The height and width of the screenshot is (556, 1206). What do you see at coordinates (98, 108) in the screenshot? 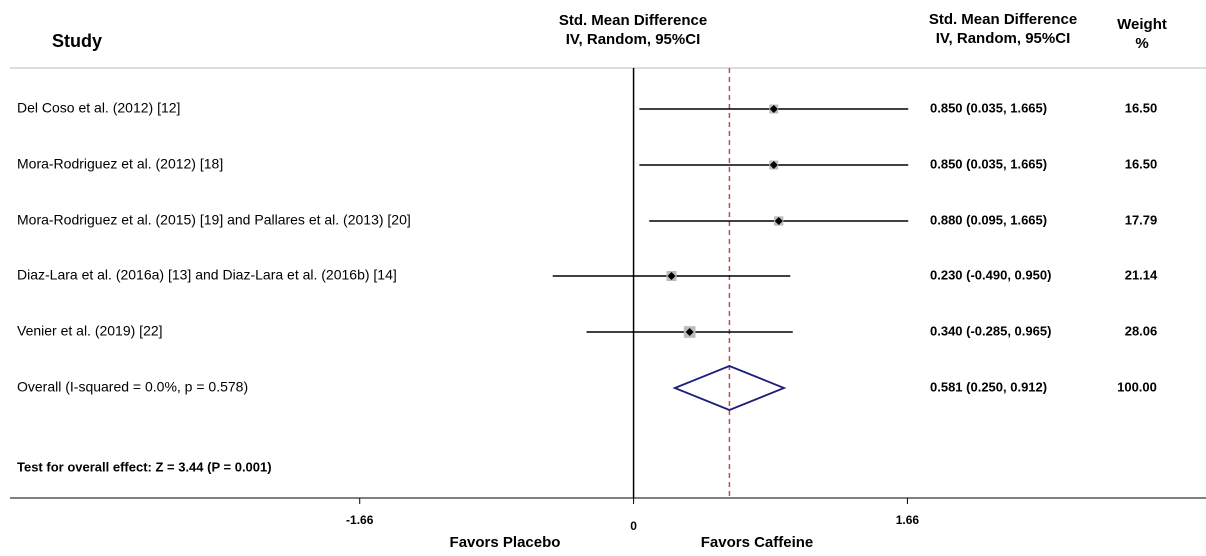
I see `study-label: Del Coso et al. (2012) [12]` at bounding box center [98, 108].